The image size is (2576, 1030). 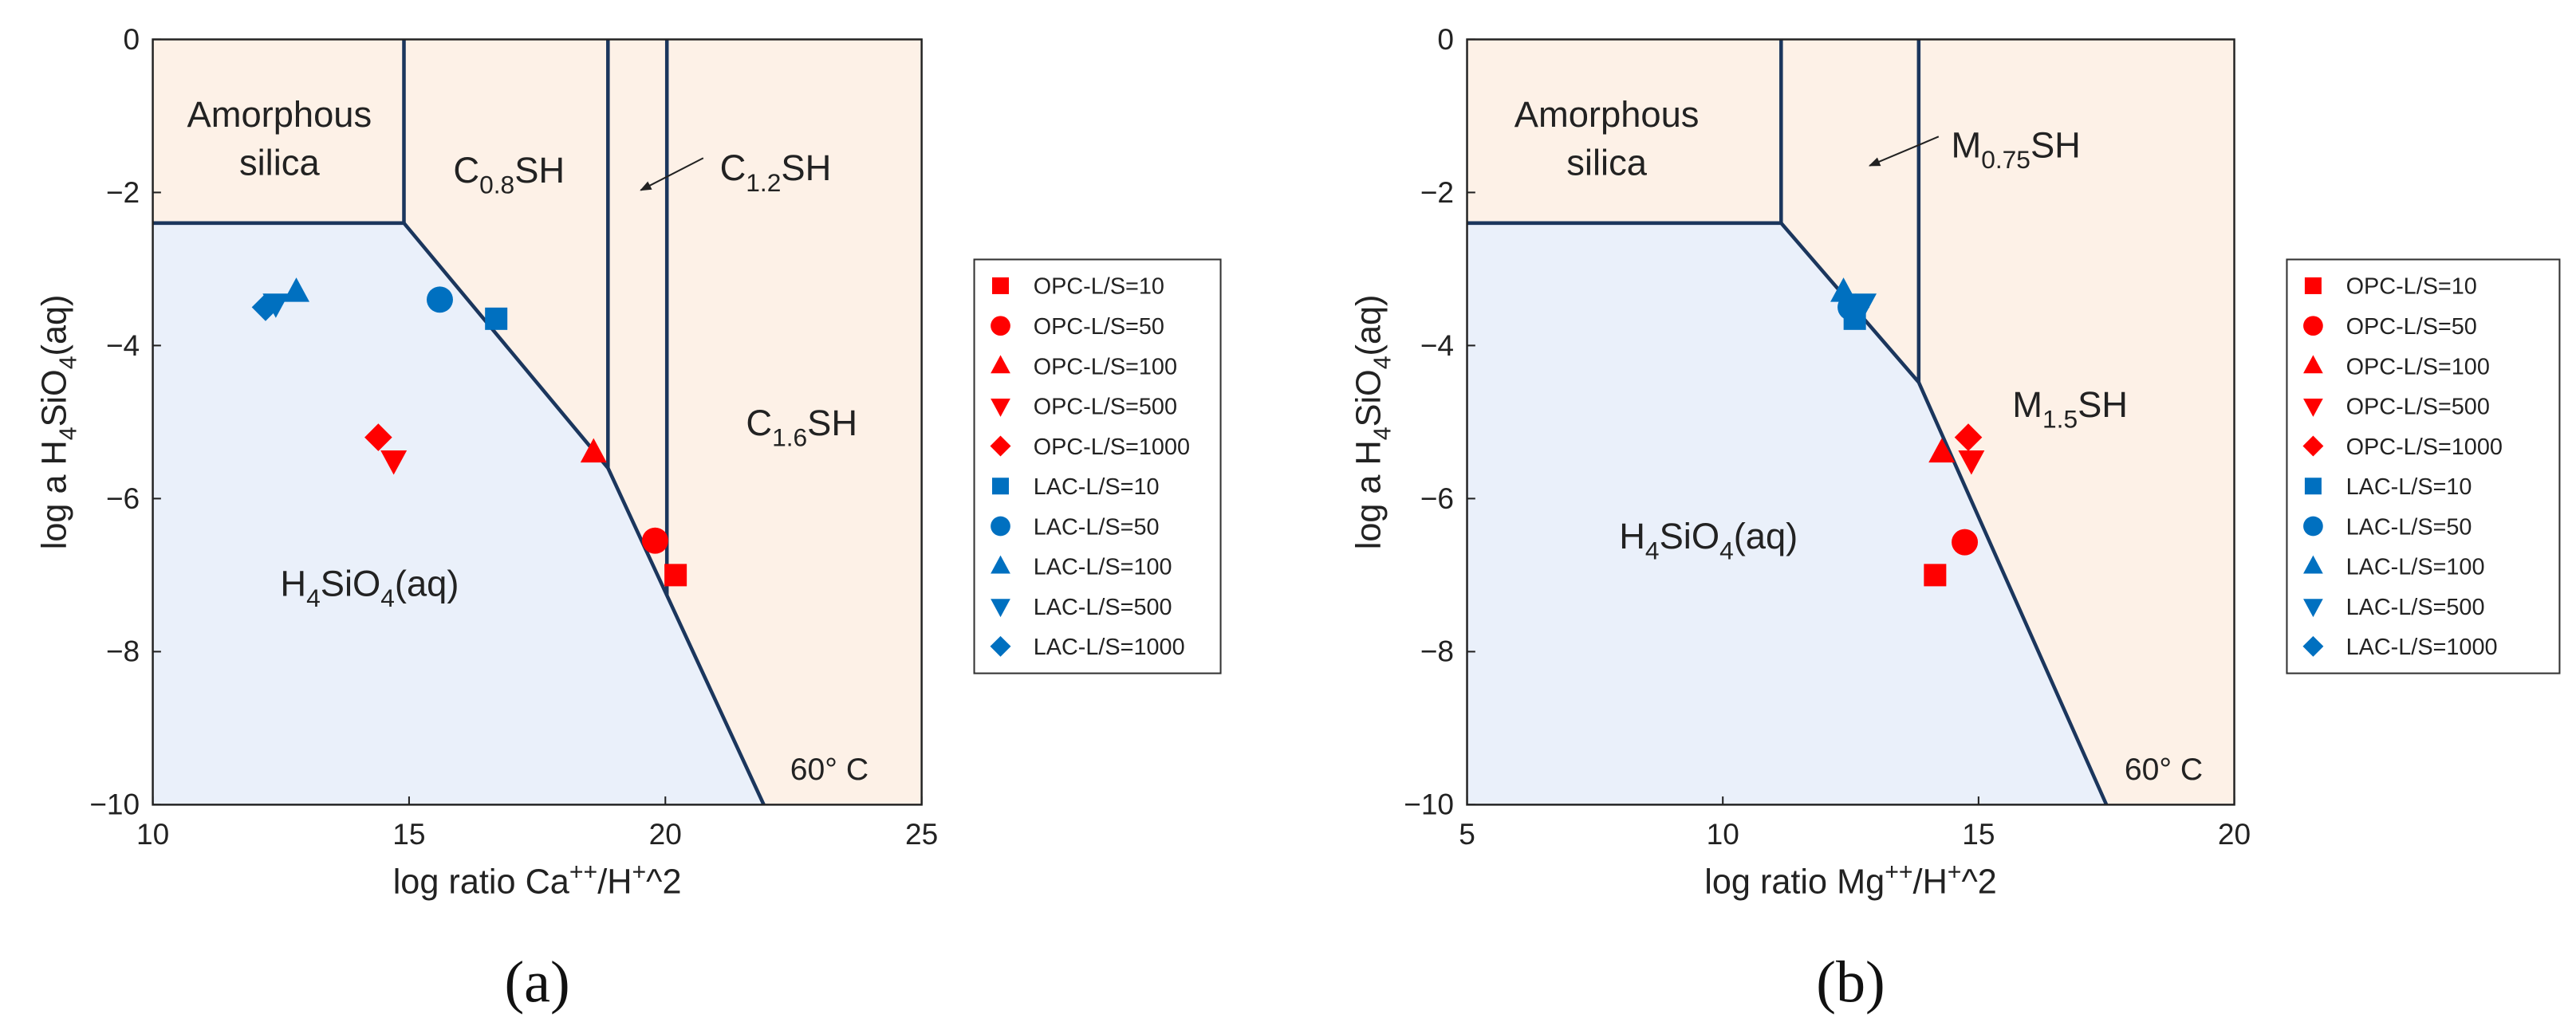 What do you see at coordinates (672, 174) in the screenshot?
I see `annotation-arrow` at bounding box center [672, 174].